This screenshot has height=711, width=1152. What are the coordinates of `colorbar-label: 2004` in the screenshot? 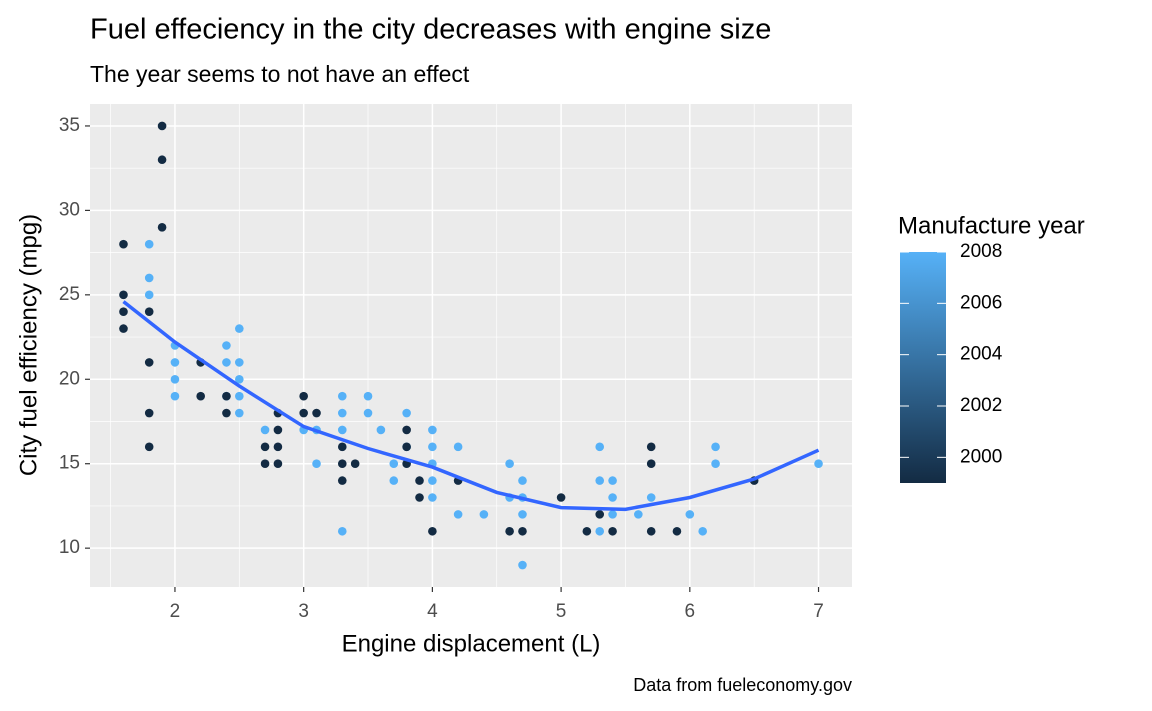 It's located at (981, 354).